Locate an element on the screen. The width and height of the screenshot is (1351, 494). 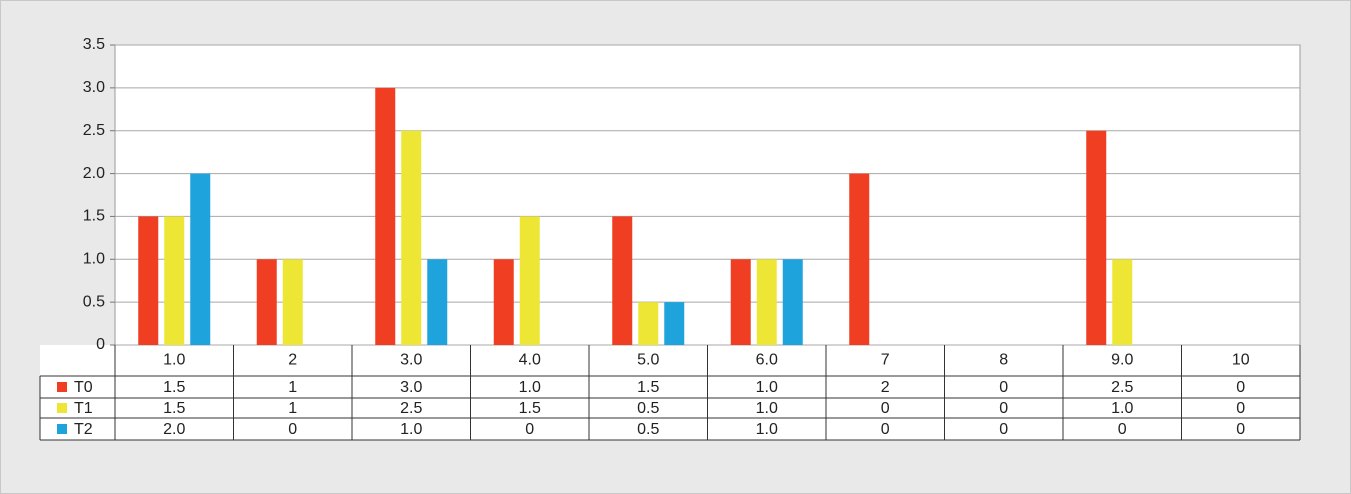
y-tick-label: 3.5 is located at coordinates (94, 44).